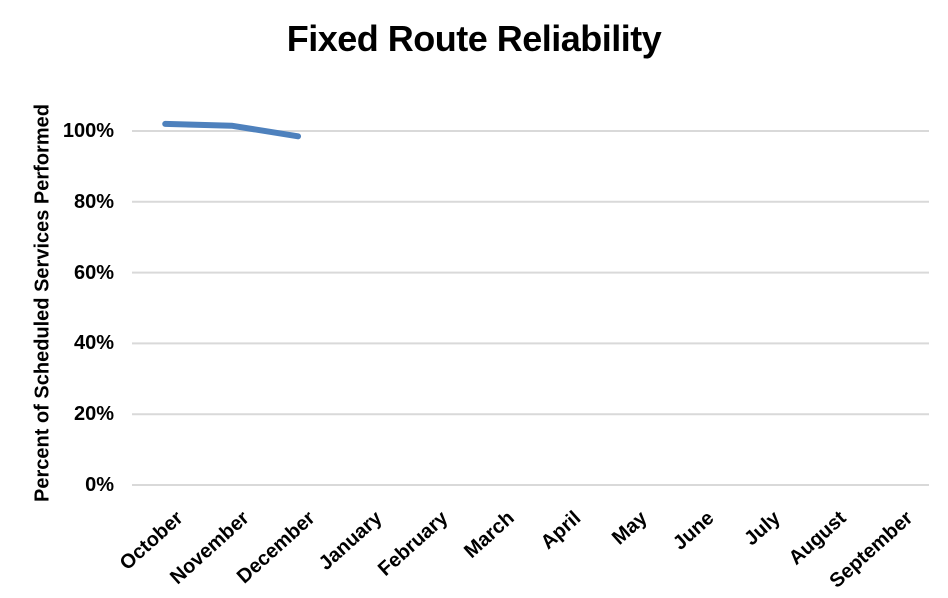 This screenshot has height=598, width=948. Describe the element at coordinates (99, 485) in the screenshot. I see `y-tick-label: 0%` at that location.